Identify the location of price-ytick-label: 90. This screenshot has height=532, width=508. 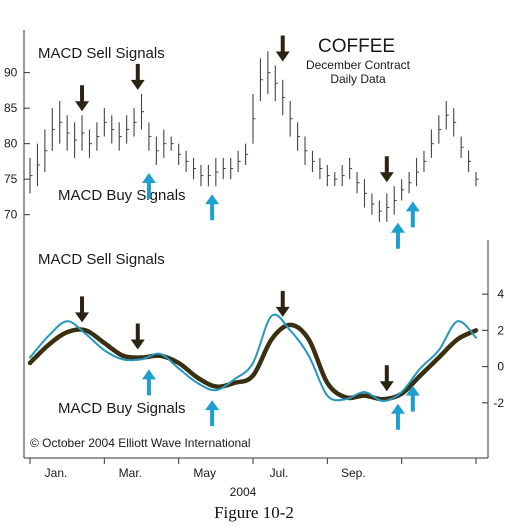
(11, 73).